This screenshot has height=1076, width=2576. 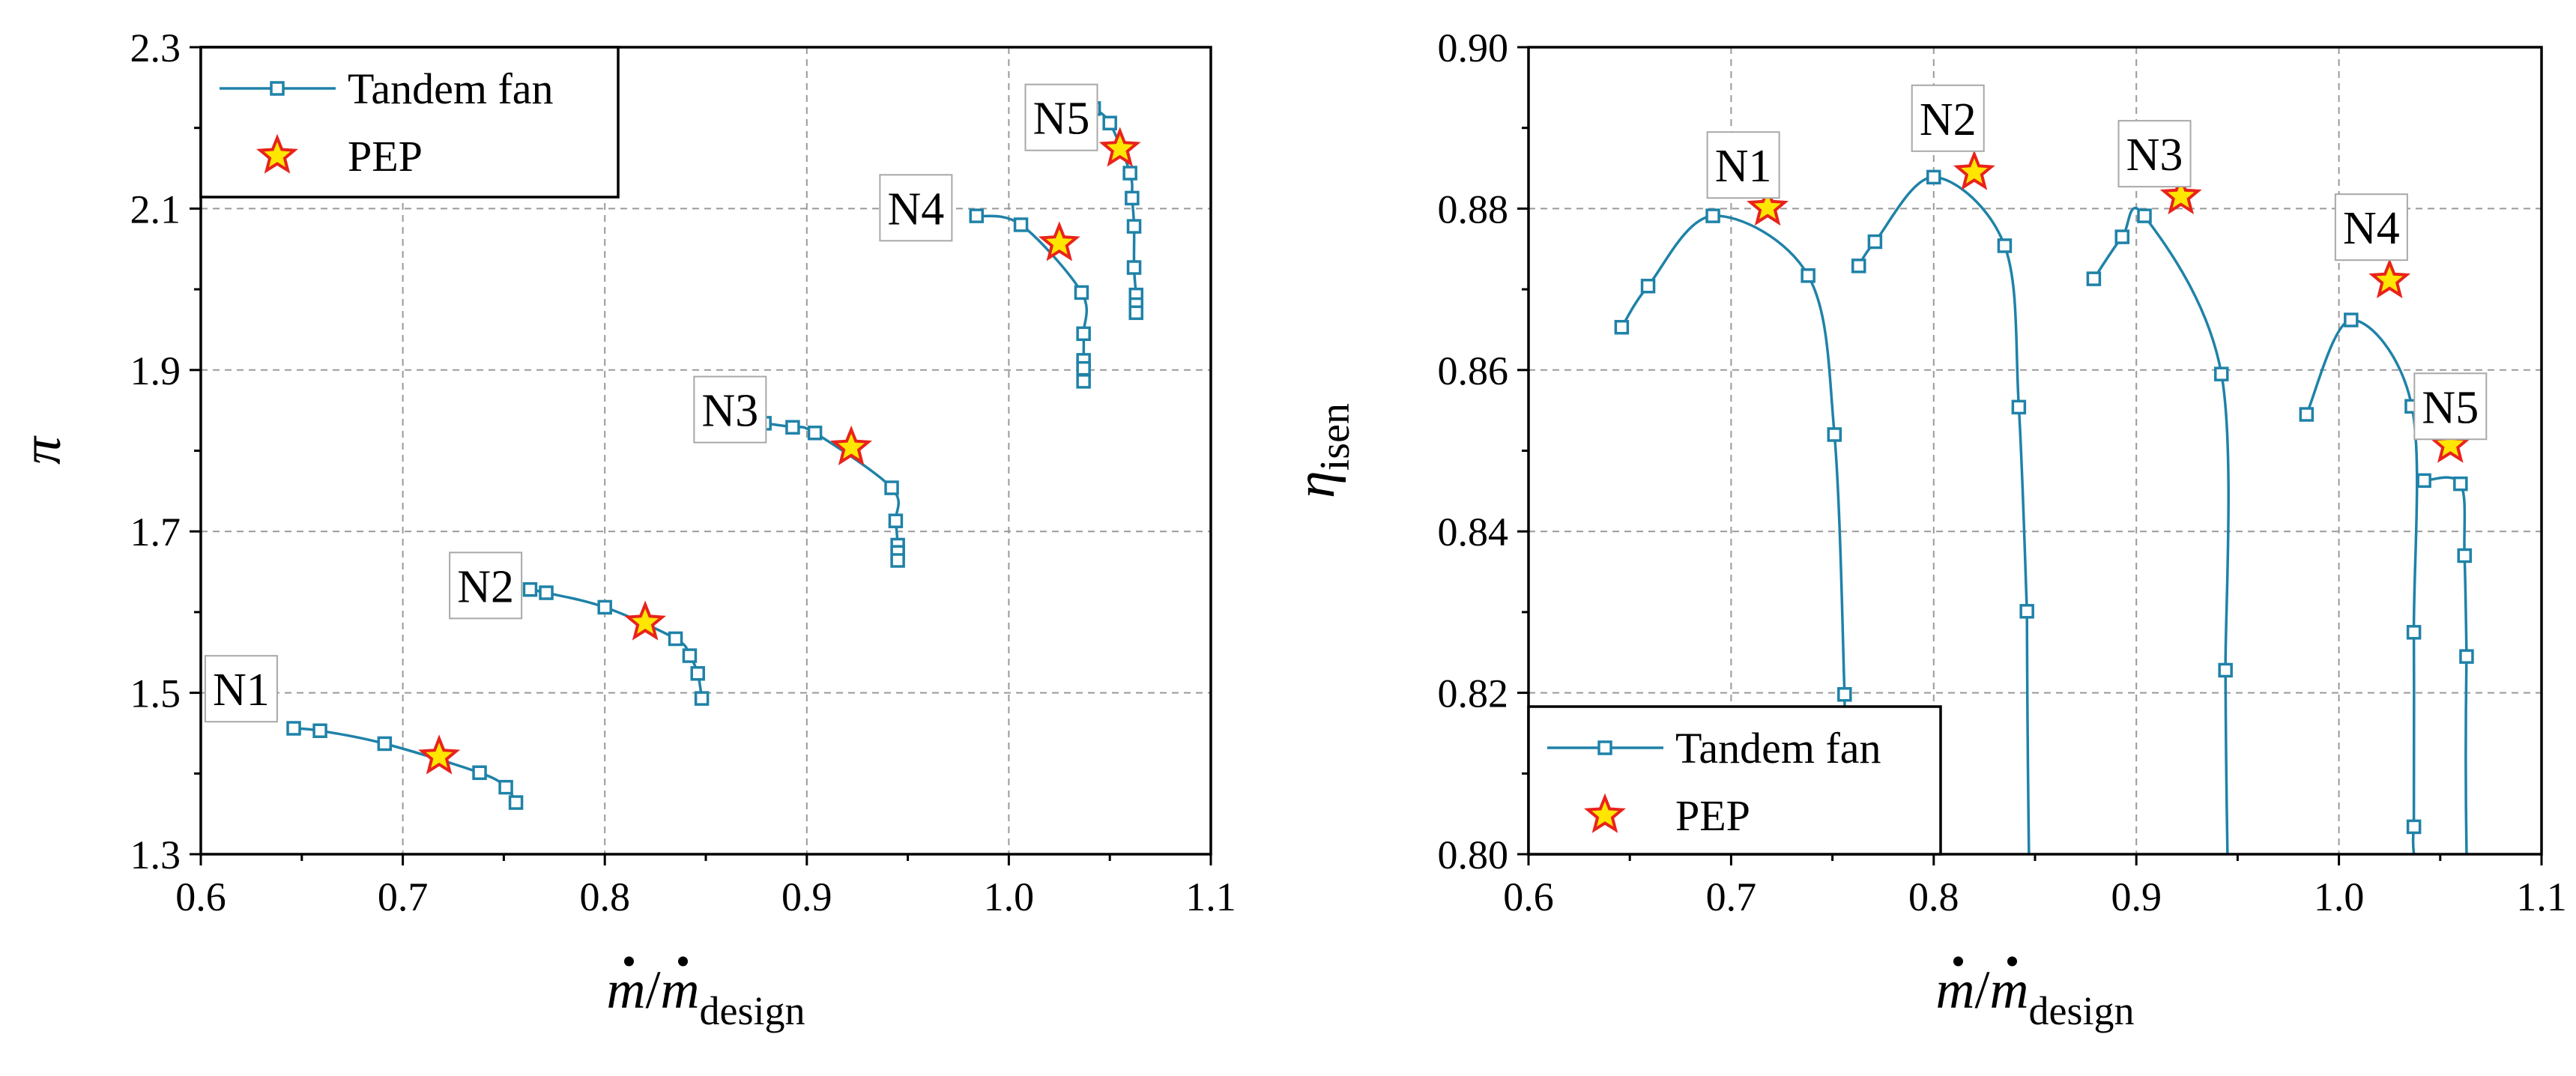 I want to click on y-tick-label: 1.5, so click(x=155, y=693).